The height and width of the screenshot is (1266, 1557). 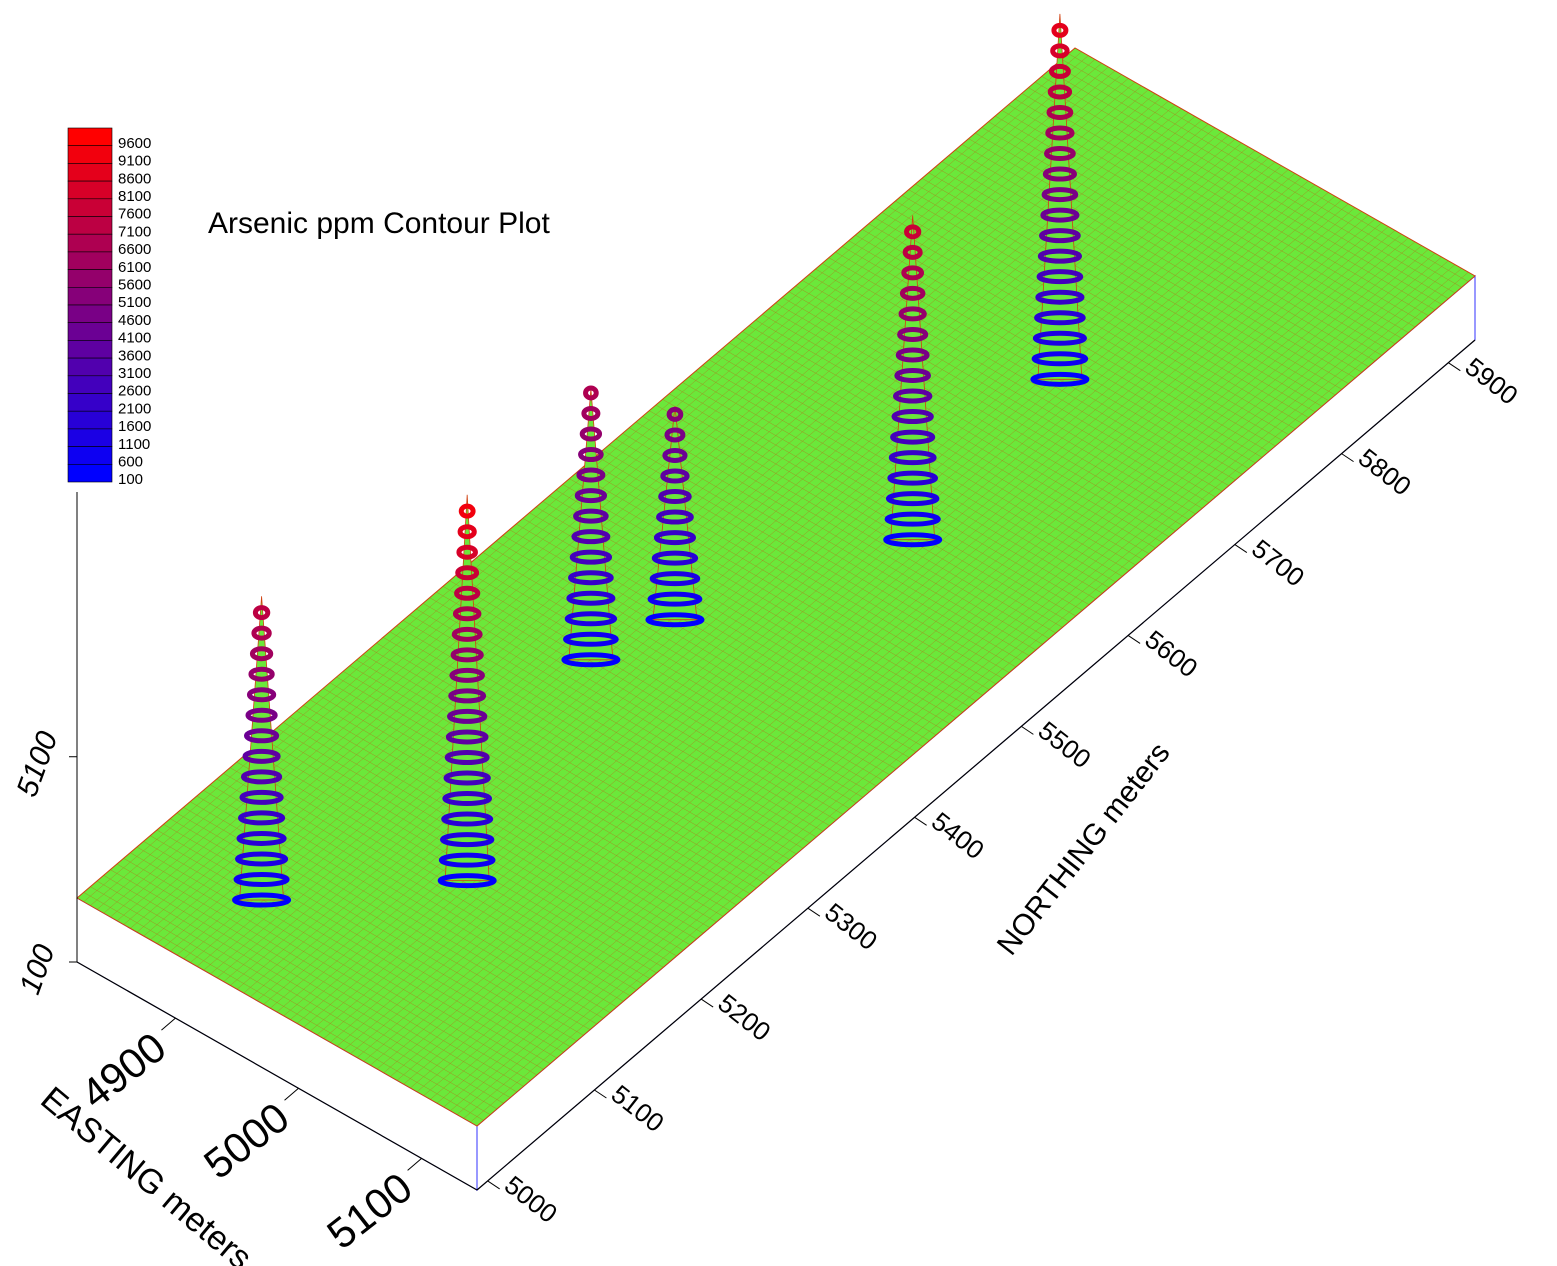 I want to click on colorbar-label: 6600, so click(x=134, y=249).